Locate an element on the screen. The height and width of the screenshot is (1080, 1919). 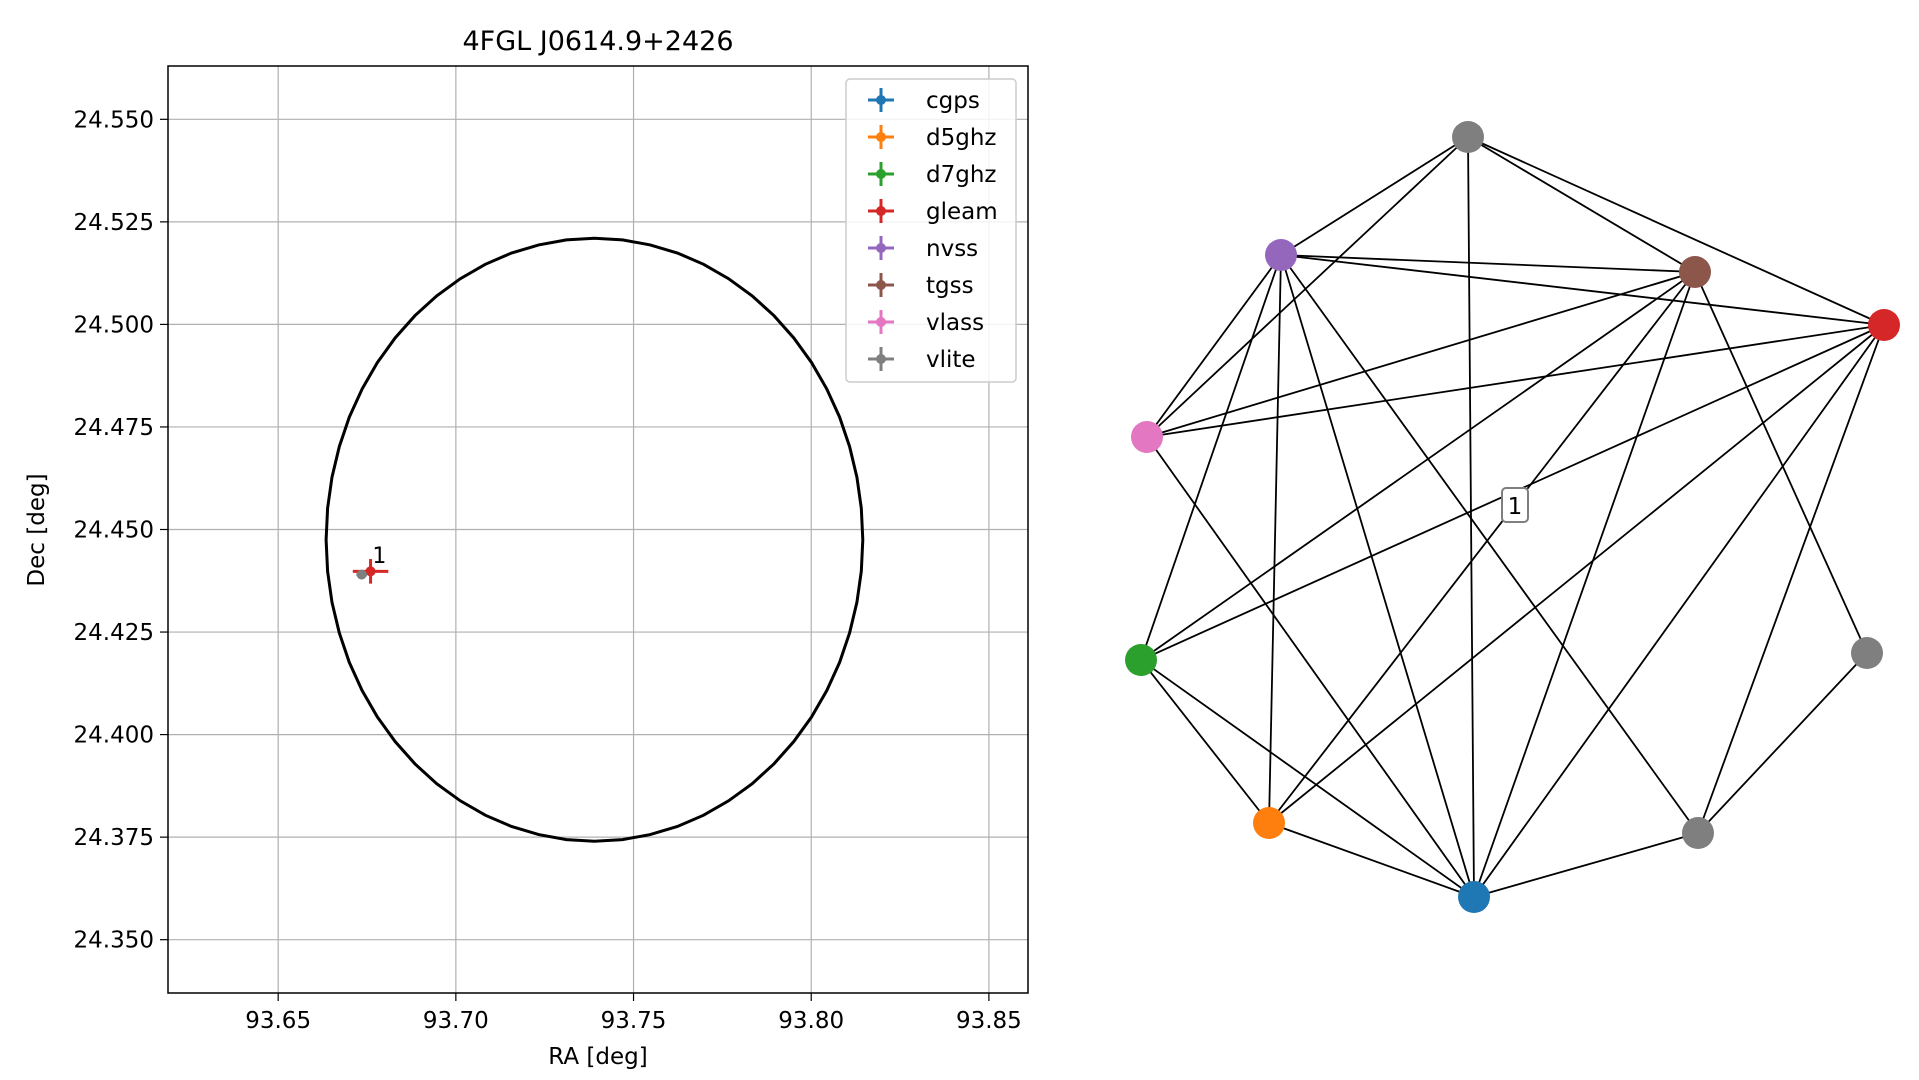
legend-item-cgps: cgps is located at coordinates (924, 101).